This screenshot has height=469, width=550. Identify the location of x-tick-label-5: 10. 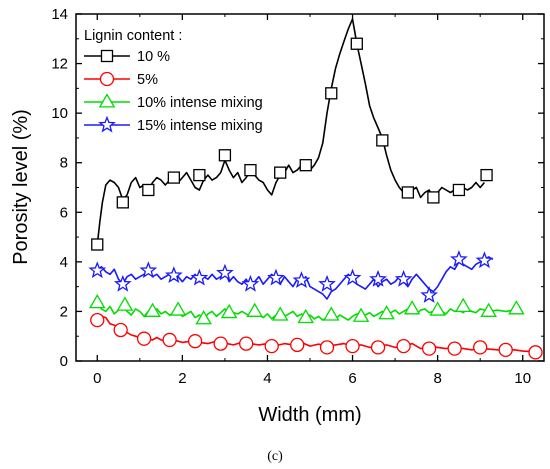
(522, 378).